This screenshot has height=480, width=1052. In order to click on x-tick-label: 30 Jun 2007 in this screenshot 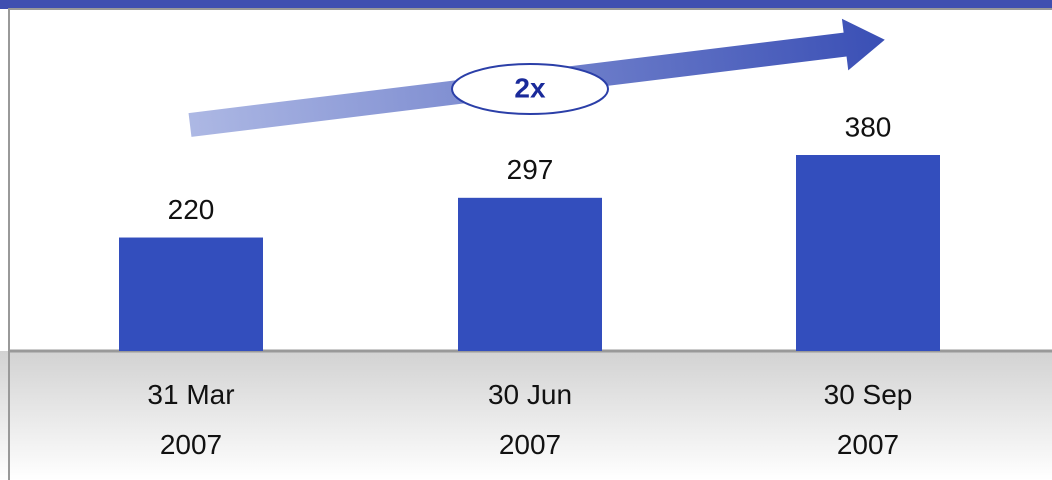, I will do `click(530, 419)`.